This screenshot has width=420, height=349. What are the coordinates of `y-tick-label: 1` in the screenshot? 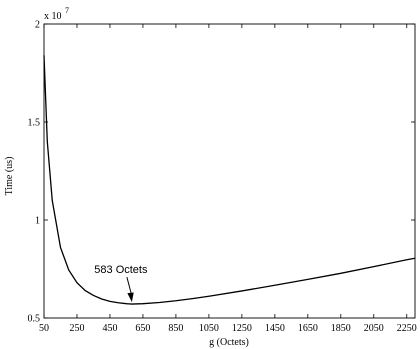 It's located at (37, 221).